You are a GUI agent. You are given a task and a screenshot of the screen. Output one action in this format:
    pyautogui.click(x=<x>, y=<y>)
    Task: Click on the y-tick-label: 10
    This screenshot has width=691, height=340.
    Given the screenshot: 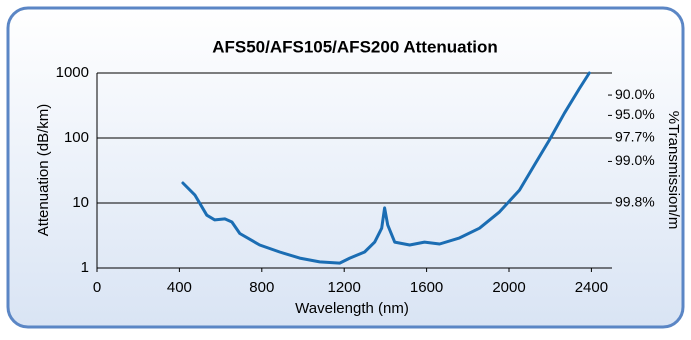 What is the action you would take?
    pyautogui.click(x=80, y=202)
    